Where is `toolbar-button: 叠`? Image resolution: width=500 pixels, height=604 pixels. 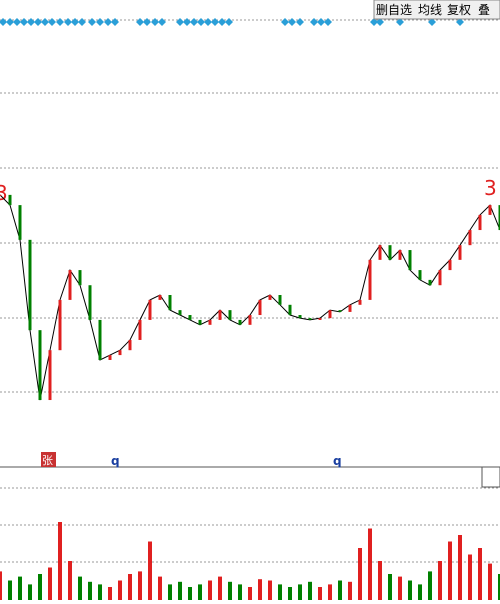
toolbar-button: 叠 is located at coordinates (484, 10).